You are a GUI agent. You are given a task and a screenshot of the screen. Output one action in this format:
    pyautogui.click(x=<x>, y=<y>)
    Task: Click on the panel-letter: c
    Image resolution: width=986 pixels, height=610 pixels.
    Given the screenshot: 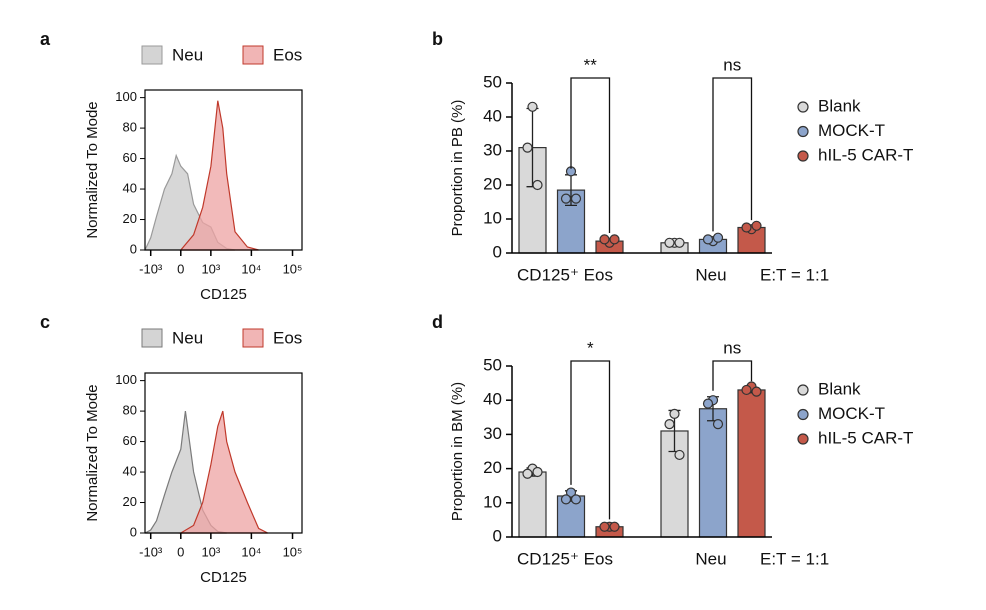 What is the action you would take?
    pyautogui.click(x=45, y=322)
    